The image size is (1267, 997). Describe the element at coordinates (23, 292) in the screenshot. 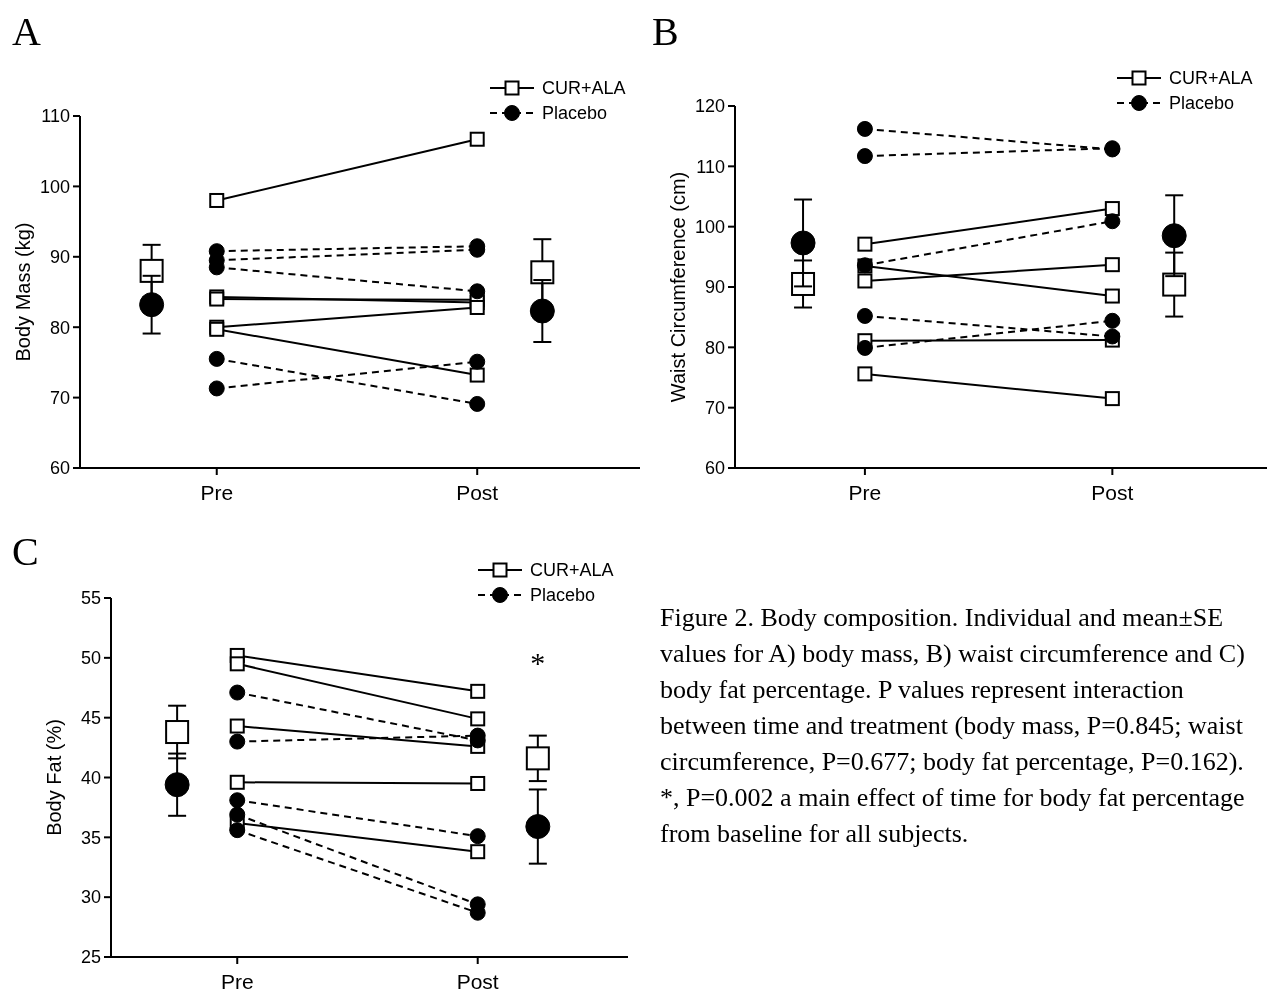

I see `y-axis-title: Body Mass (kg)` at that location.